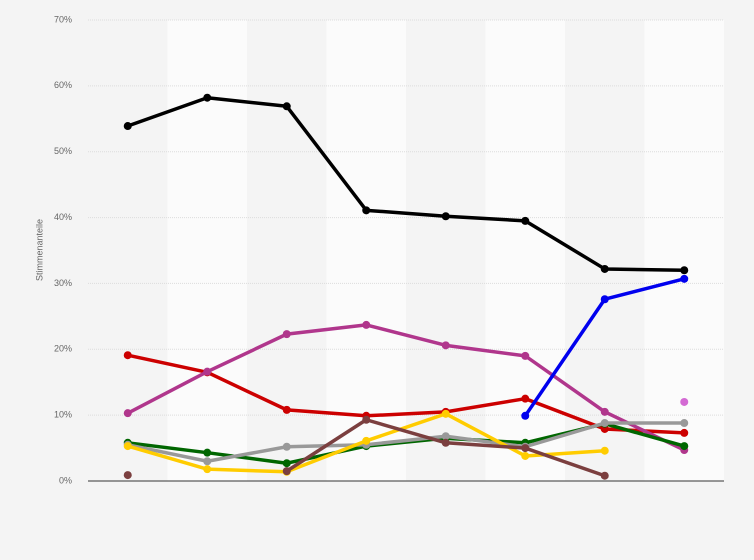  What do you see at coordinates (63, 151) in the screenshot?
I see `y-tick-label: 50%` at bounding box center [63, 151].